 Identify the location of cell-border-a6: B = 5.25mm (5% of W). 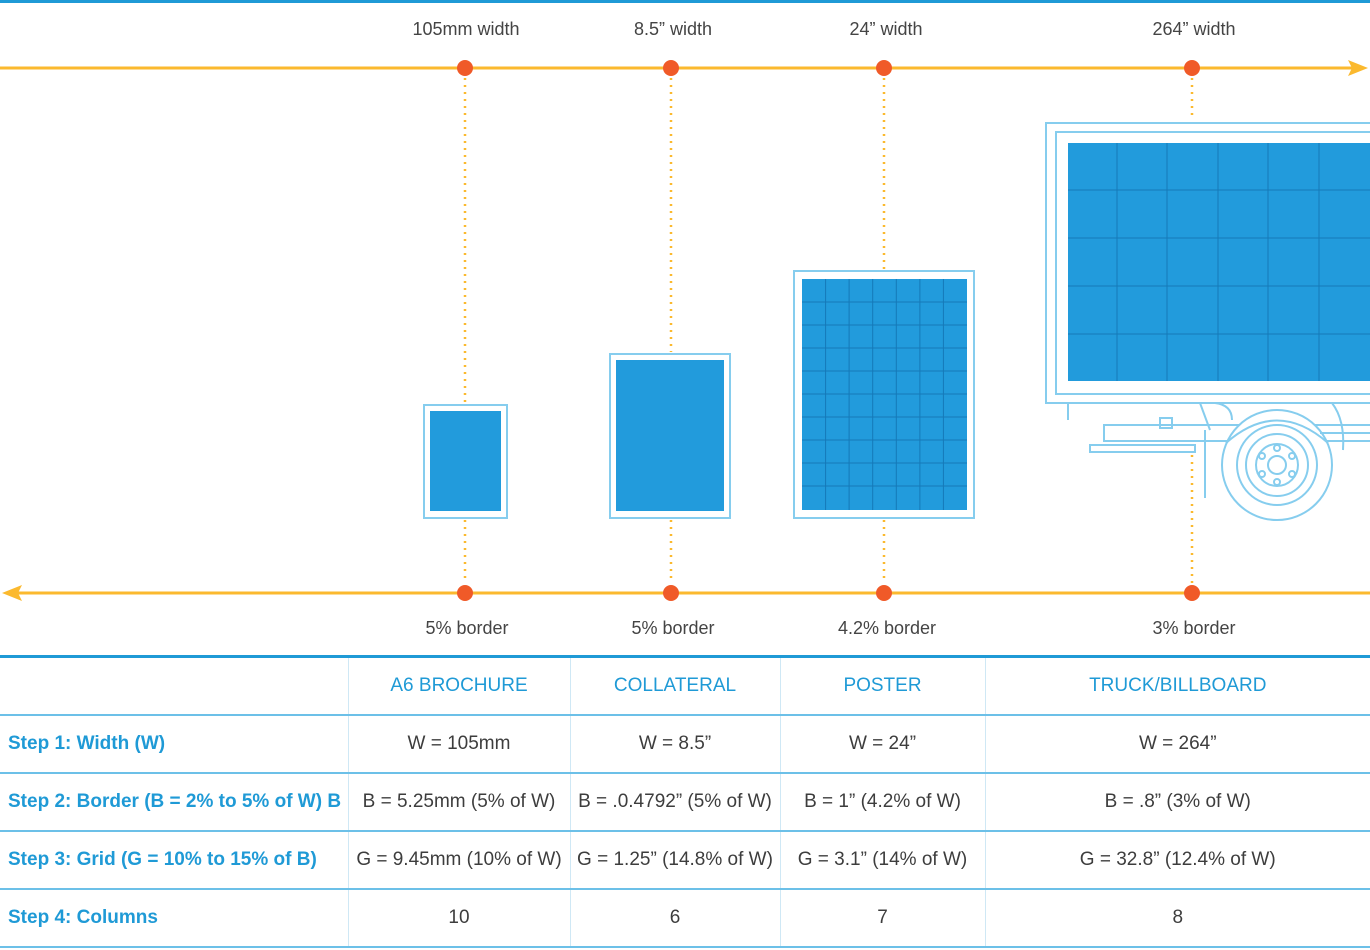
(458, 802).